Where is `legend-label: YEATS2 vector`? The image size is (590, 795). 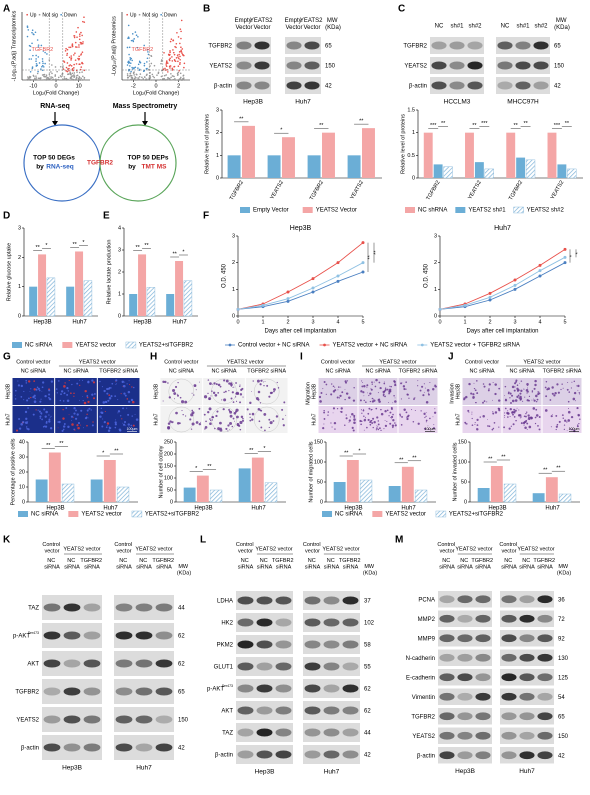 legend-label: YEATS2 vector is located at coordinates (101, 515).